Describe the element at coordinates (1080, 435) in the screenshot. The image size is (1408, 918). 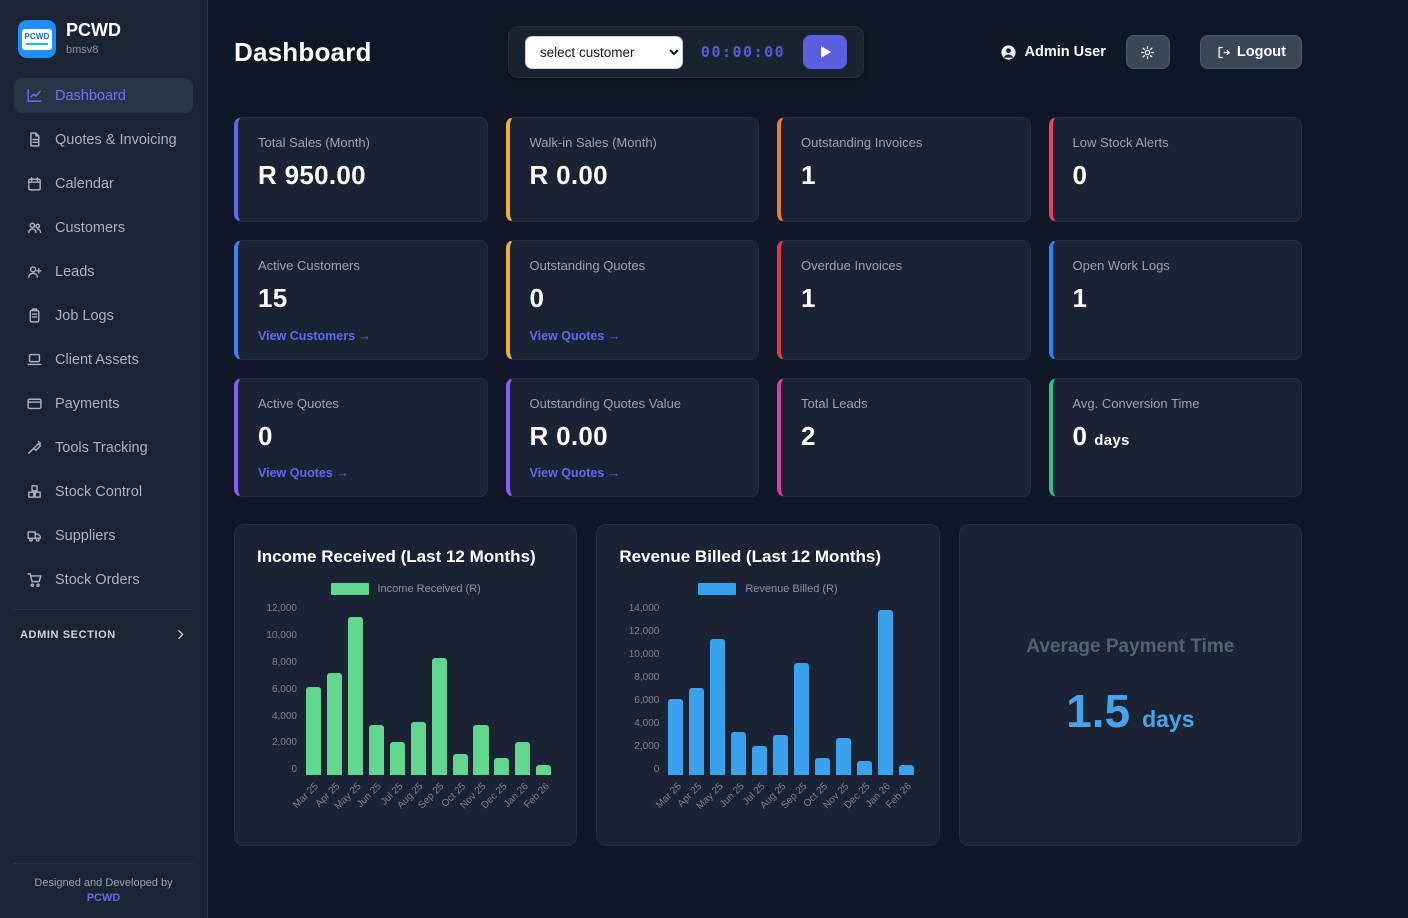
I see `stat-value-number: 0` at that location.